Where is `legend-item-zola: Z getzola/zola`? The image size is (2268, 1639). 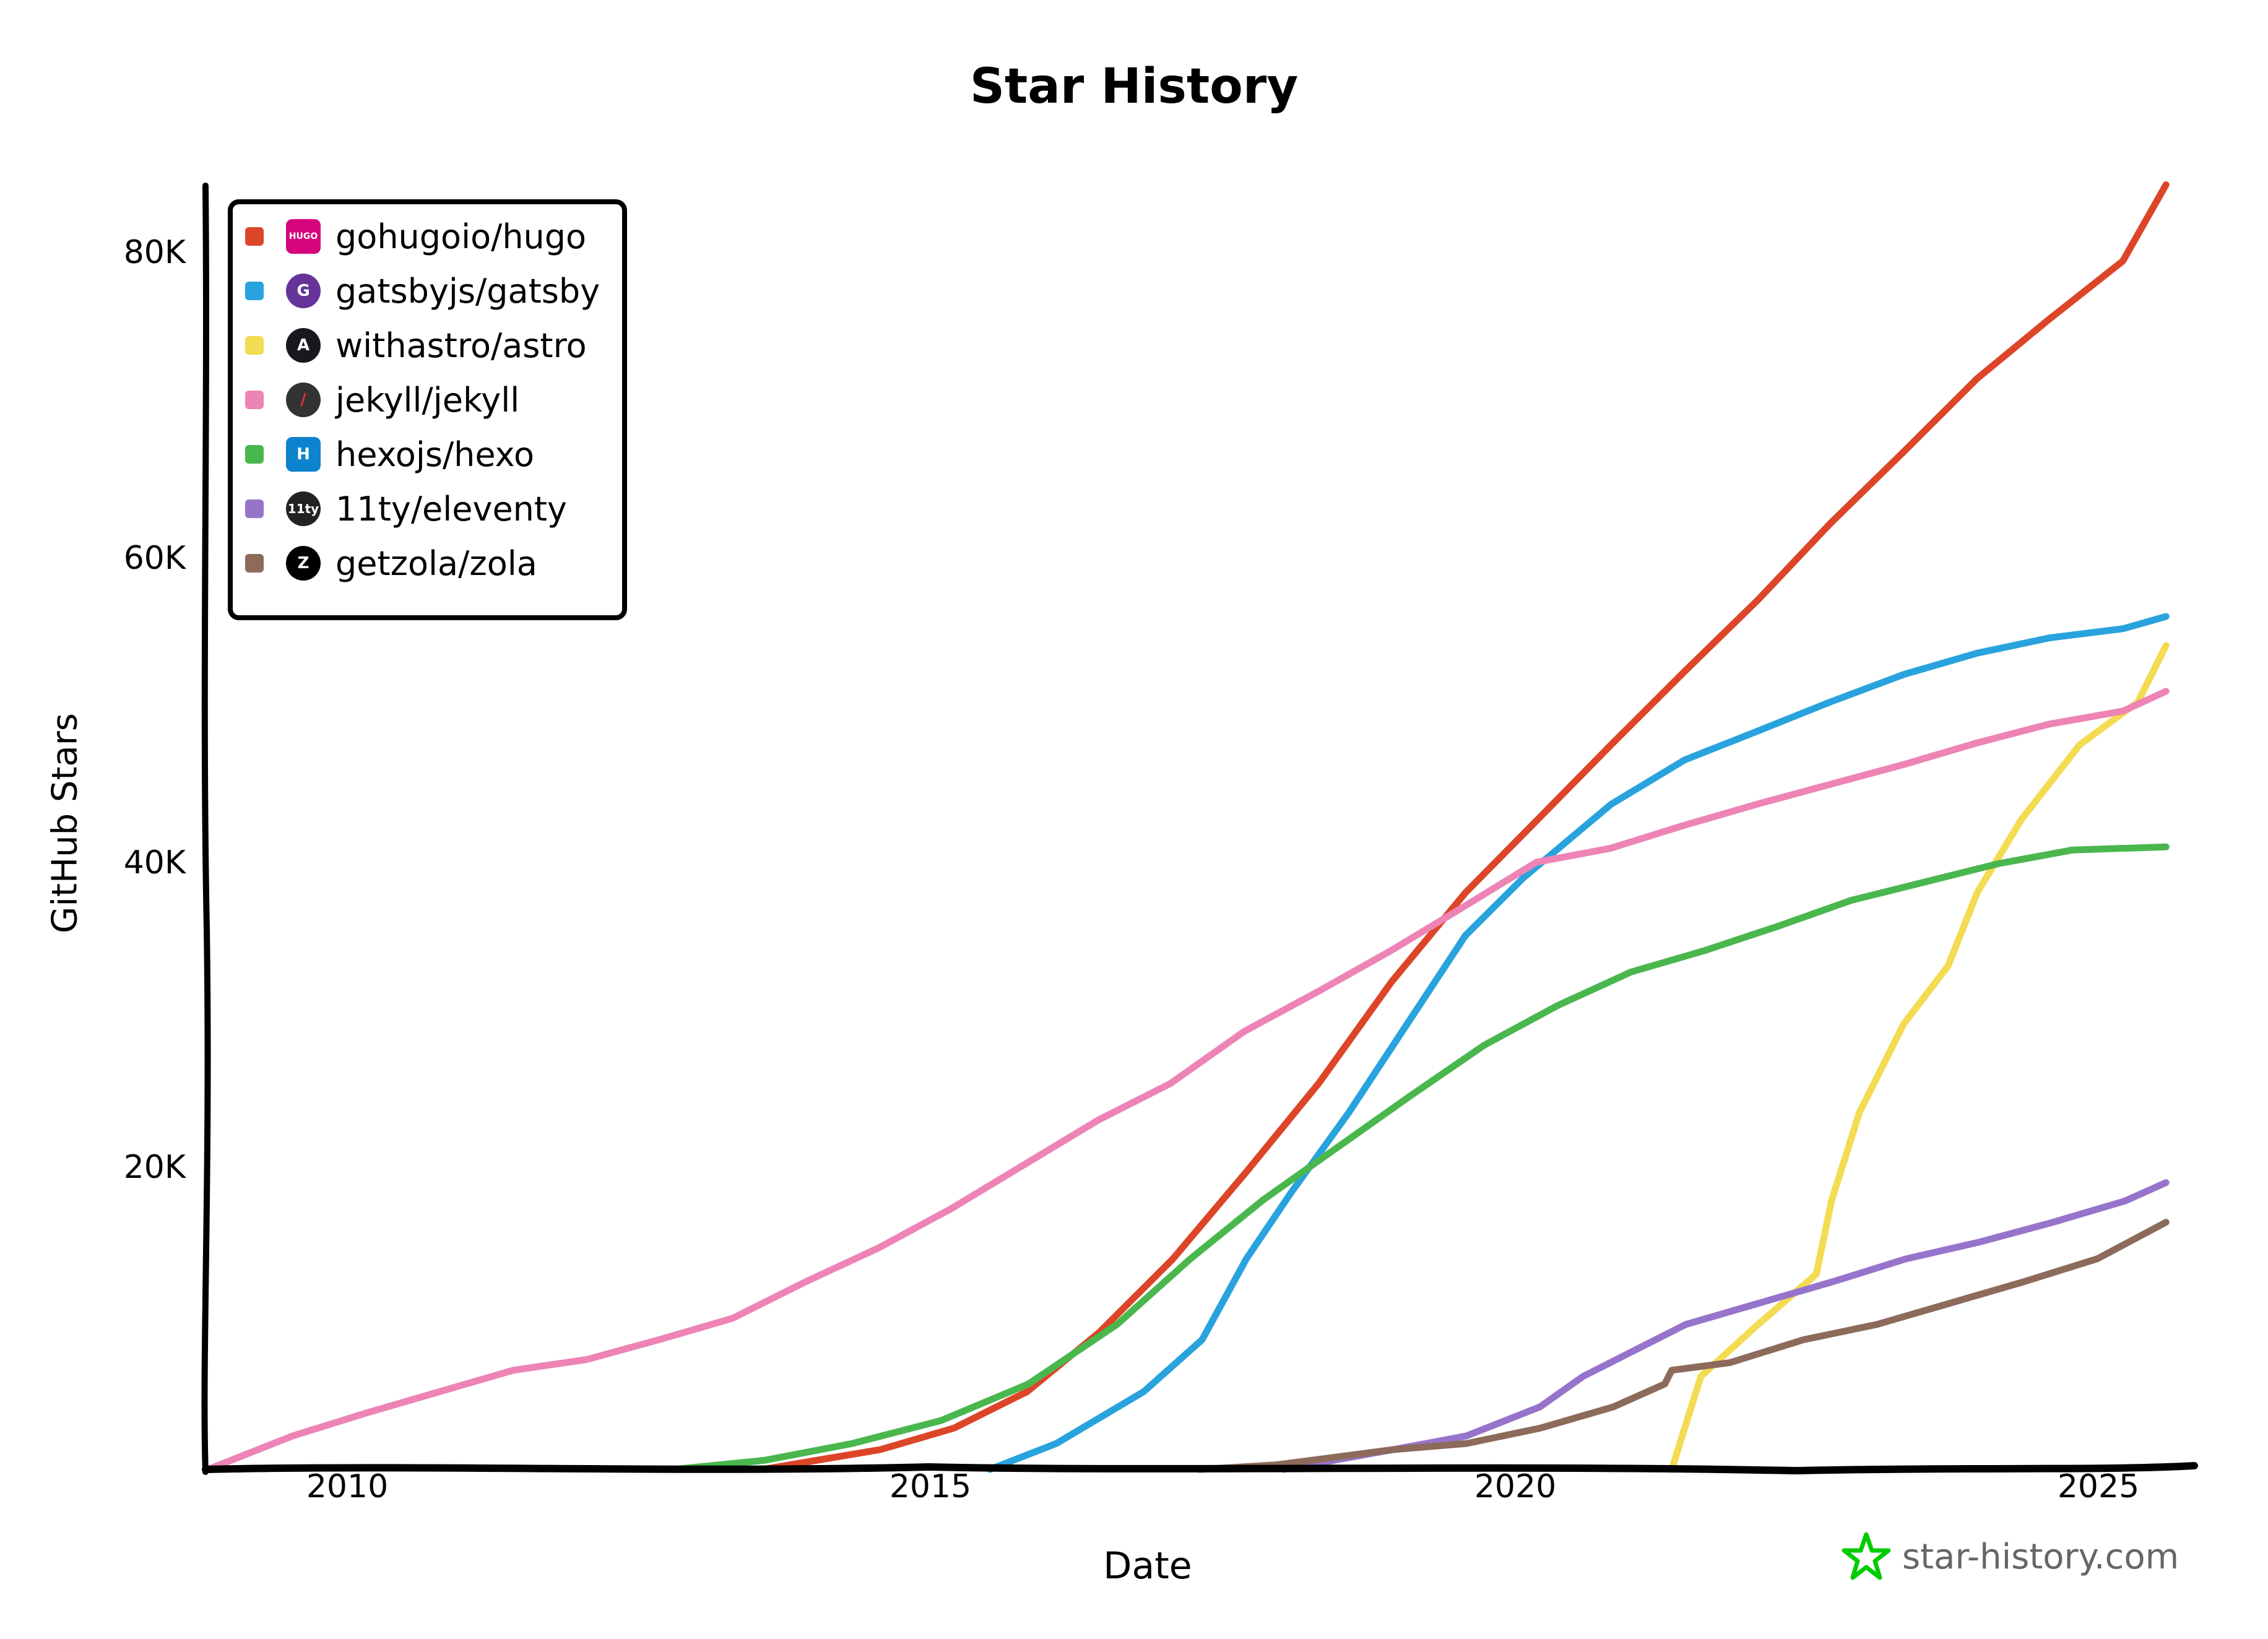
legend-item-zola: Z getzola/zola is located at coordinates (391, 563).